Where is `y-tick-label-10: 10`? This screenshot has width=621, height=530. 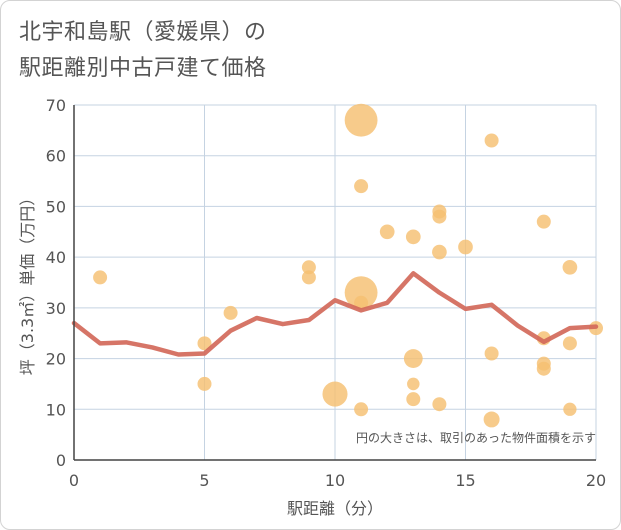 y-tick-label-10: 10 is located at coordinates (56, 409).